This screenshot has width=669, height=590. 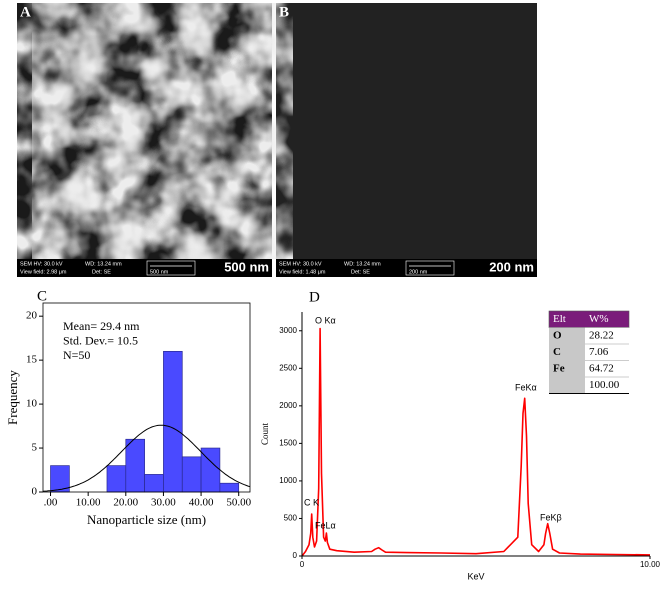 What do you see at coordinates (291, 518) in the screenshot?
I see `y-tick-label: 500` at bounding box center [291, 518].